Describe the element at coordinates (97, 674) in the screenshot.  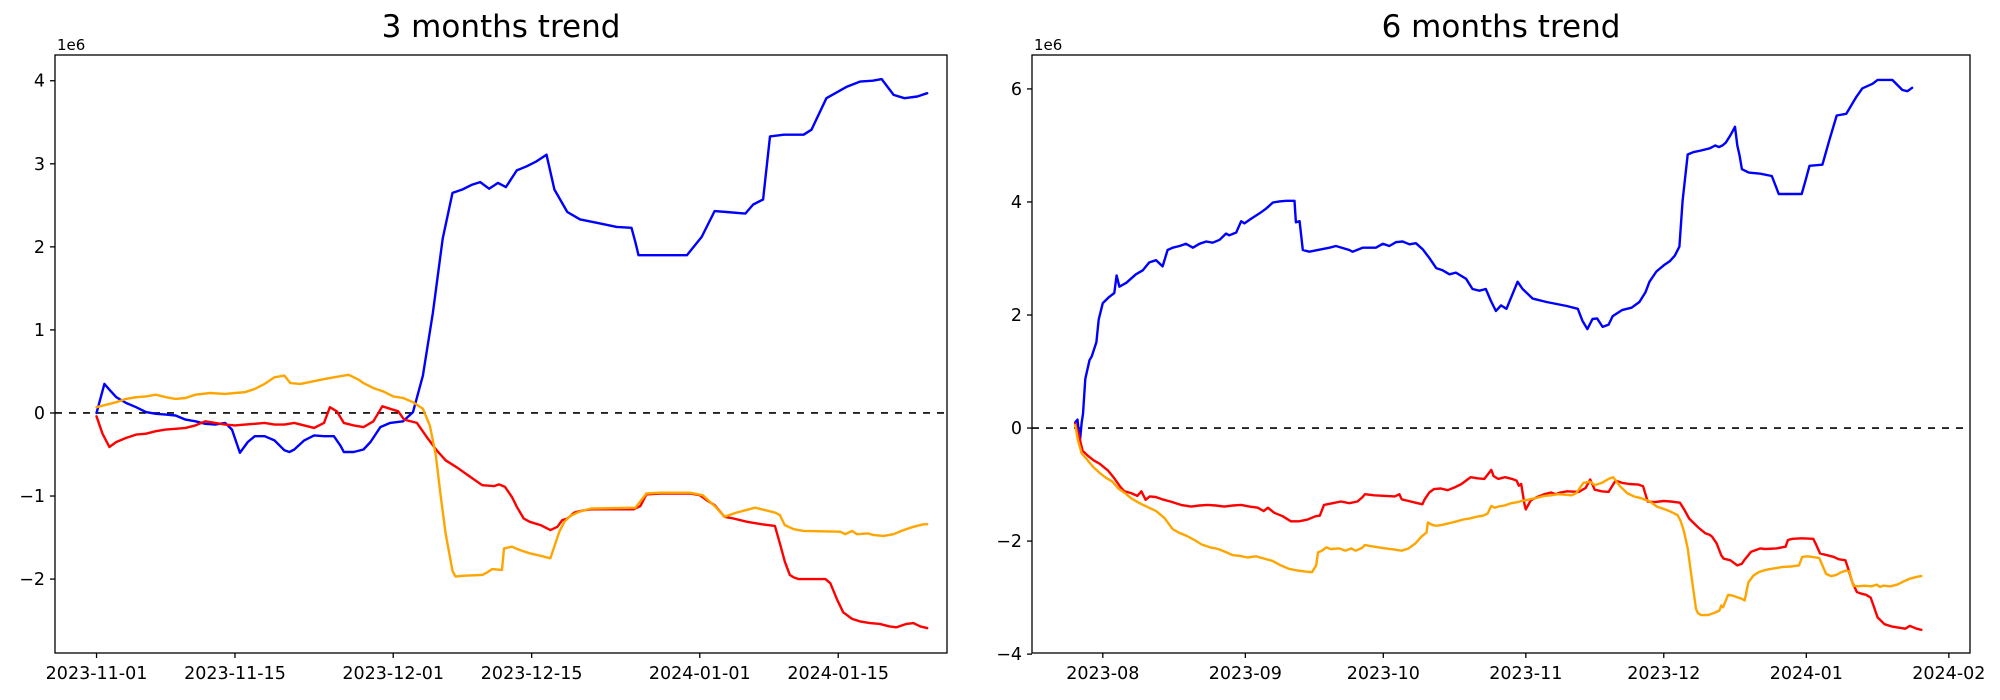
I see `x-tick-label: 2023-11-01` at that location.